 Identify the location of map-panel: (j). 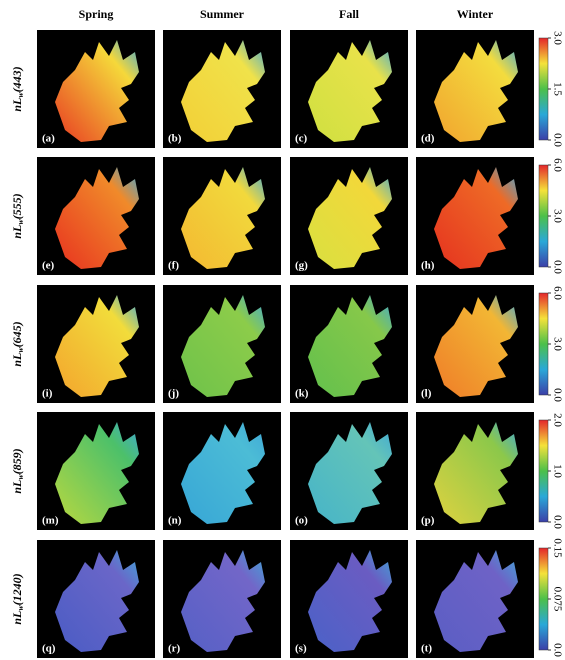
(222, 344).